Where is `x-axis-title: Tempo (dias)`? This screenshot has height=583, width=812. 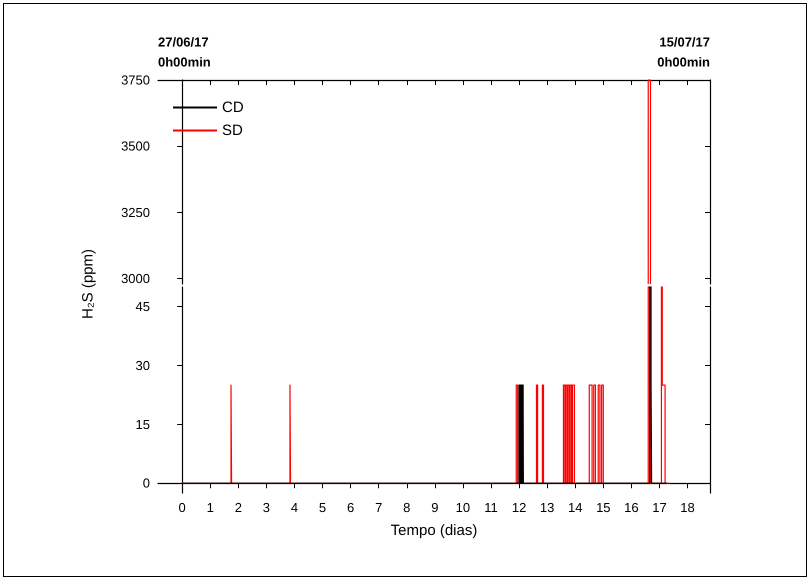 x-axis-title: Tempo (dias) is located at coordinates (434, 530).